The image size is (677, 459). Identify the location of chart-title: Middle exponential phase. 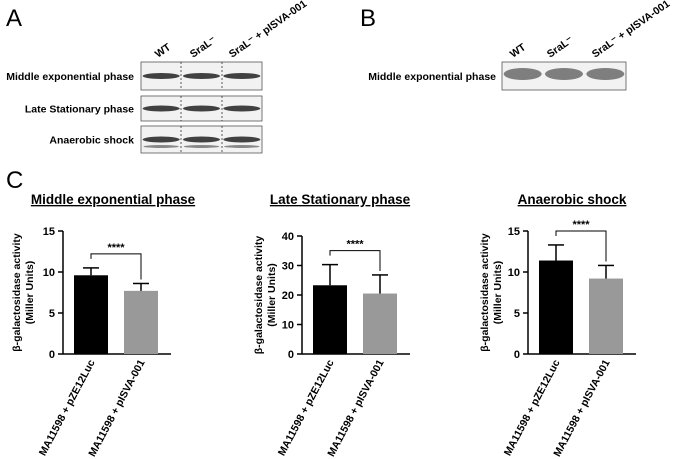
(113, 199).